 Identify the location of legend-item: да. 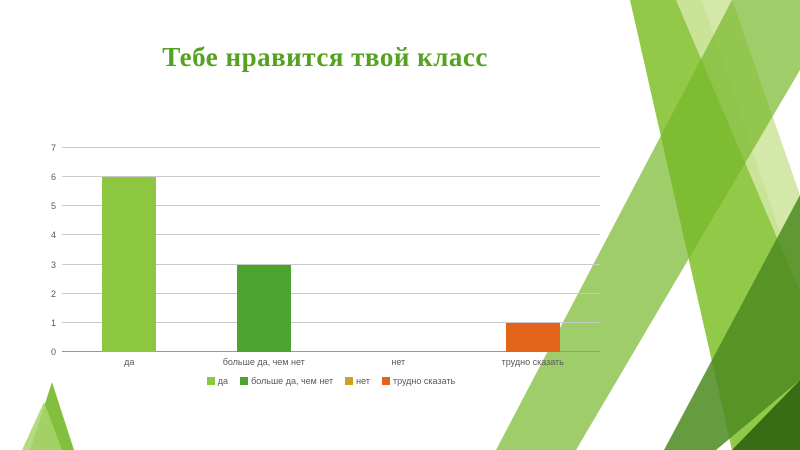
(217, 381).